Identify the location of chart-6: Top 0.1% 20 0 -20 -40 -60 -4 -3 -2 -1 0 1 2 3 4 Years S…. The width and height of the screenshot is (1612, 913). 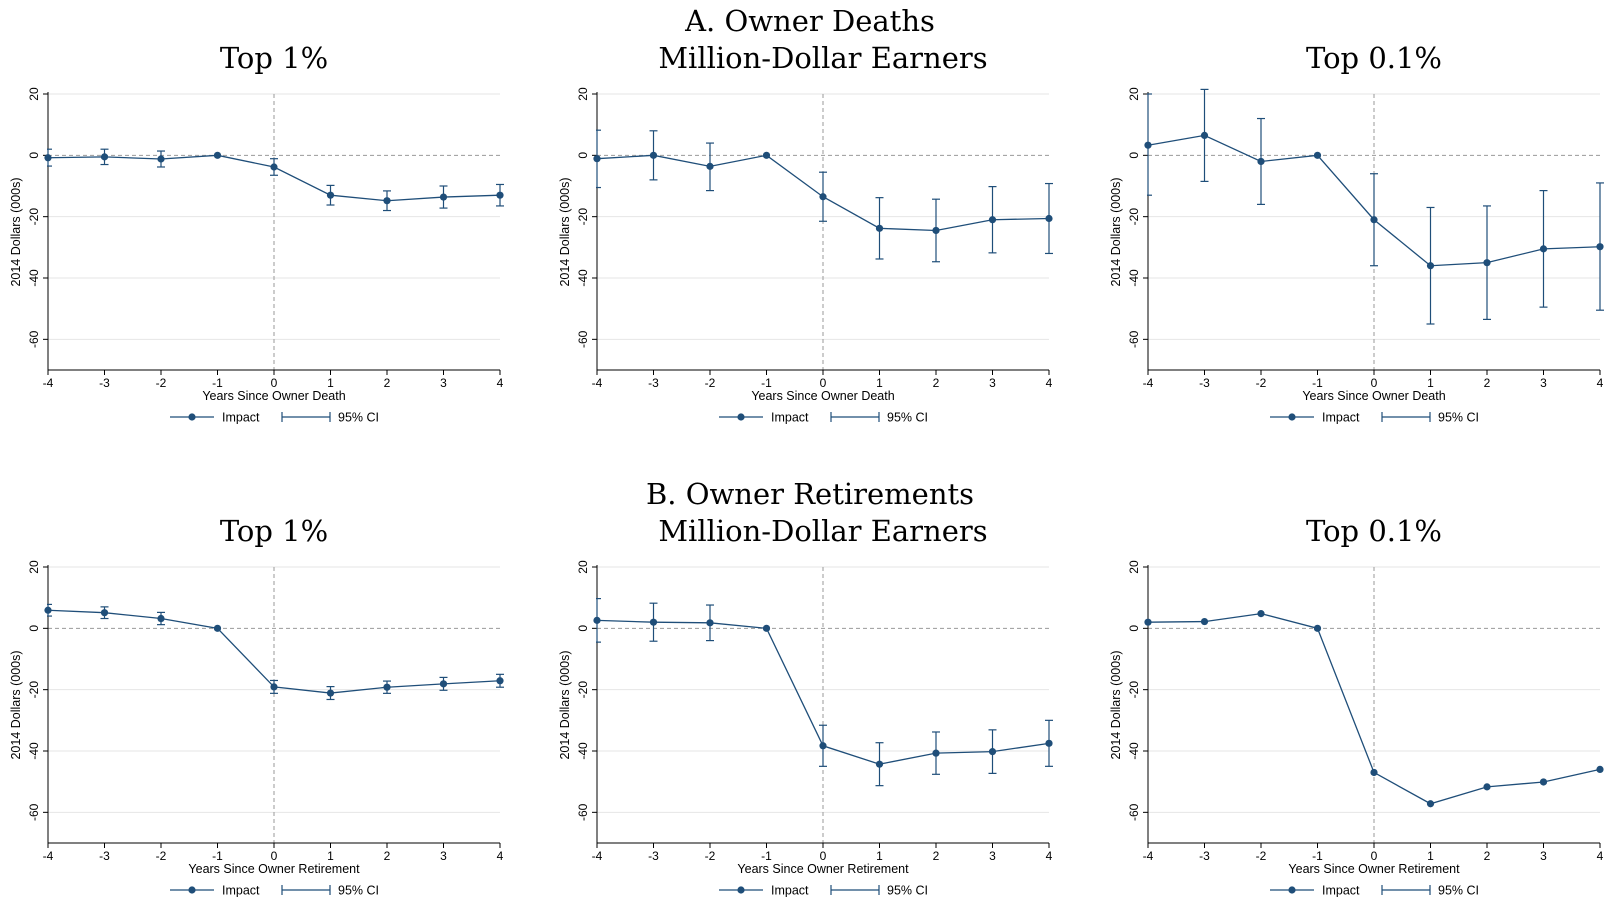
(1356, 706).